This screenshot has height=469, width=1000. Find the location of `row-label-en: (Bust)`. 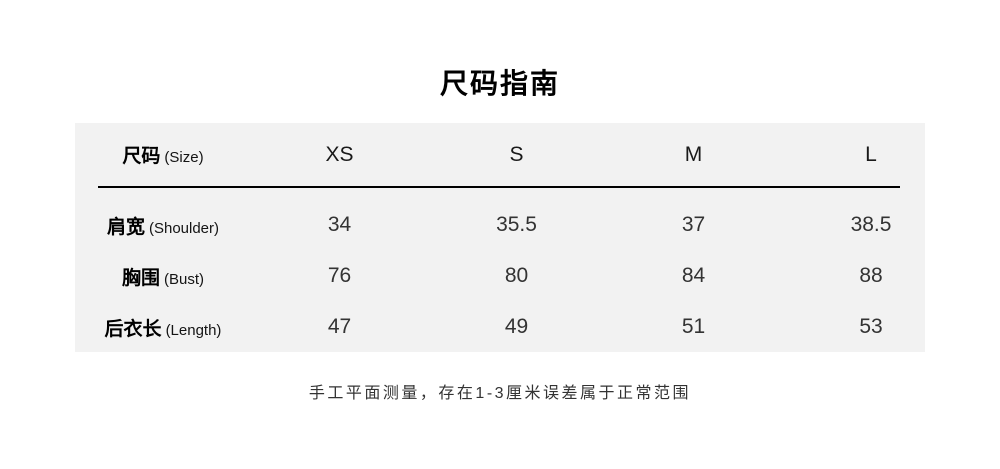

row-label-en: (Bust) is located at coordinates (184, 279).